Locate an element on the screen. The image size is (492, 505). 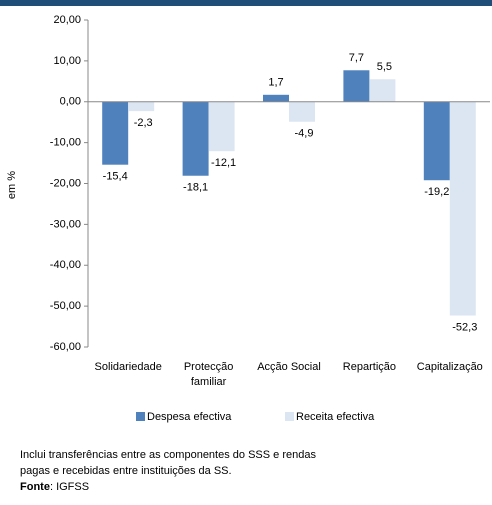
data-label: 5,5 is located at coordinates (384, 67).